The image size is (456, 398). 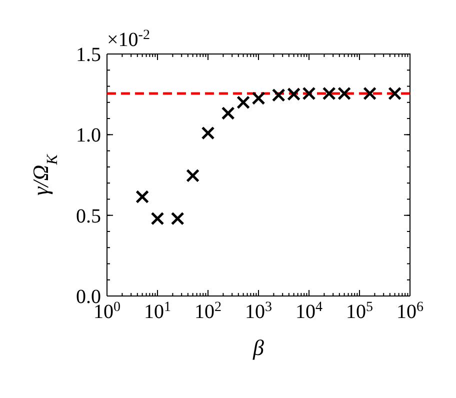 I want to click on x-tick-label: 10$^{1}$, so click(x=157, y=311).